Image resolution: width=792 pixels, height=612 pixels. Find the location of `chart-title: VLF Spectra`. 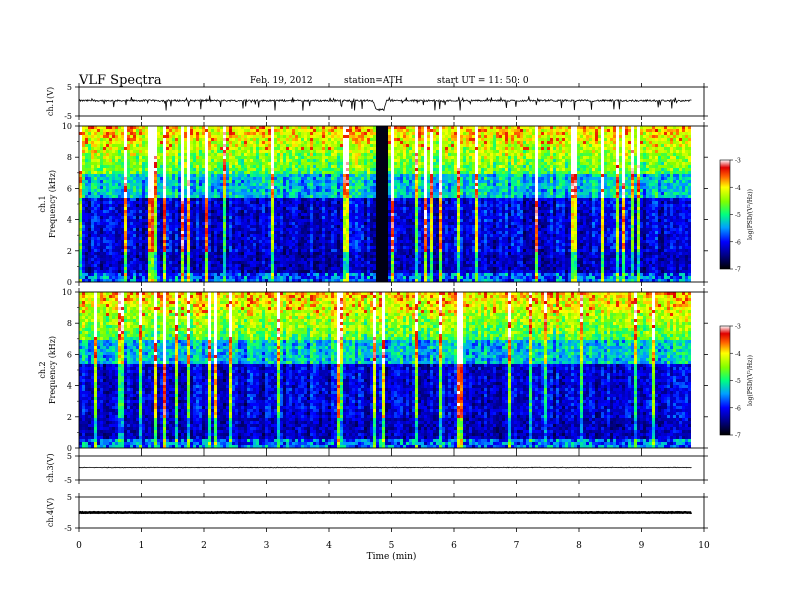

chart-title: VLF Spectra is located at coordinates (120, 80).